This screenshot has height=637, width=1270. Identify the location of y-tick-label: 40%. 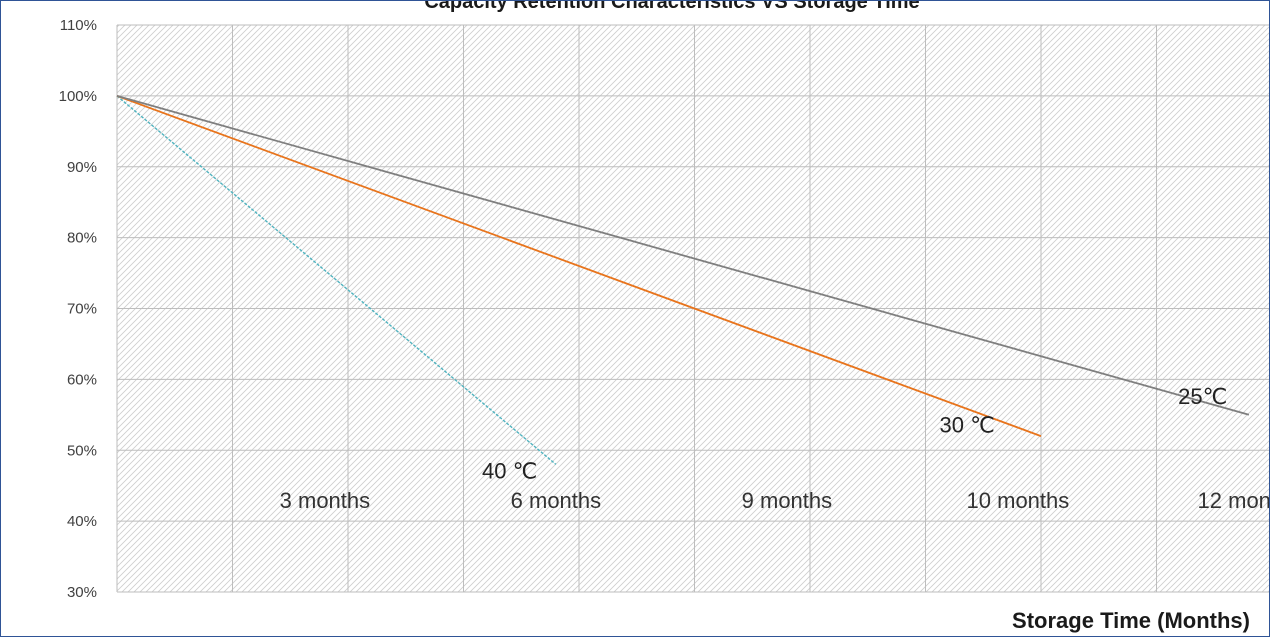
(82, 521).